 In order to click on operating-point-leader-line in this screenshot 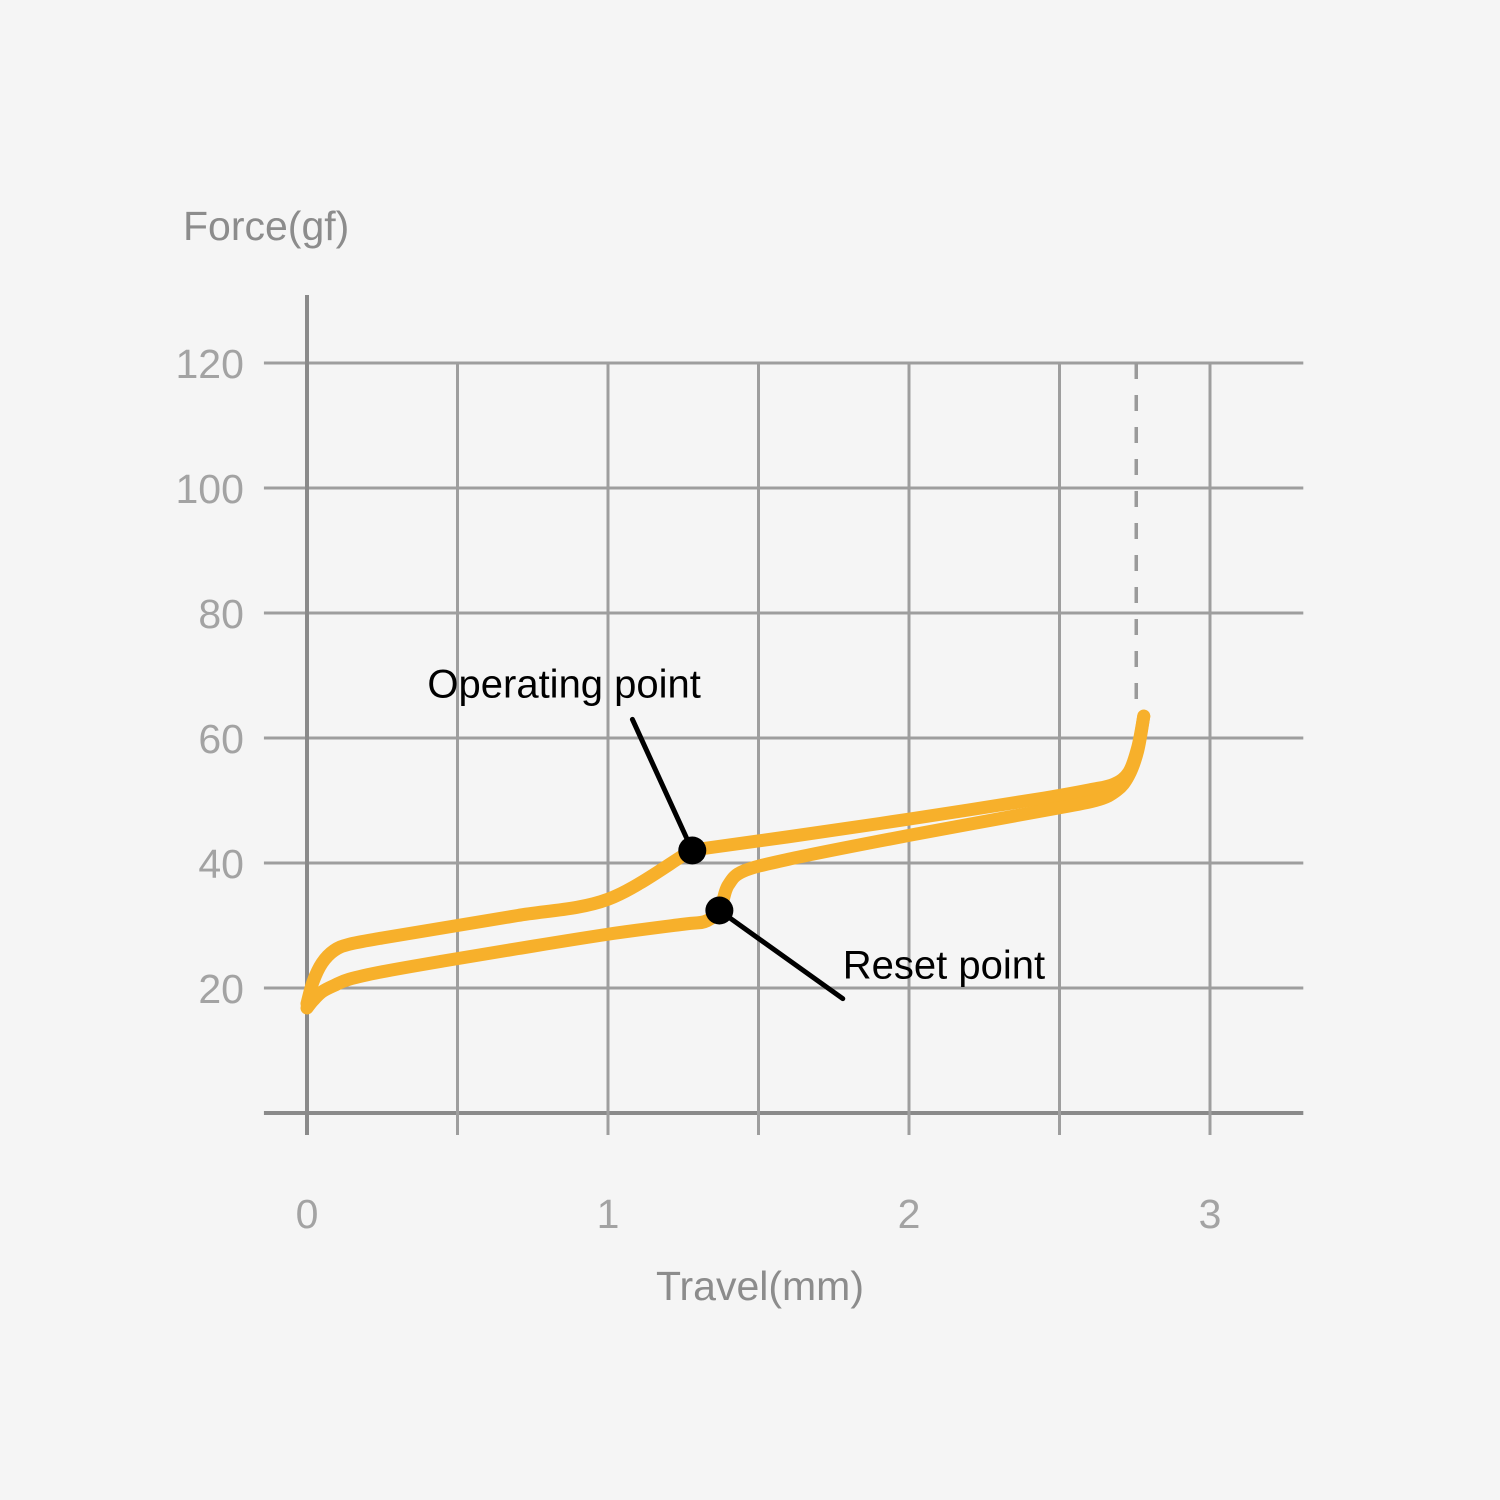, I will do `click(659, 778)`.